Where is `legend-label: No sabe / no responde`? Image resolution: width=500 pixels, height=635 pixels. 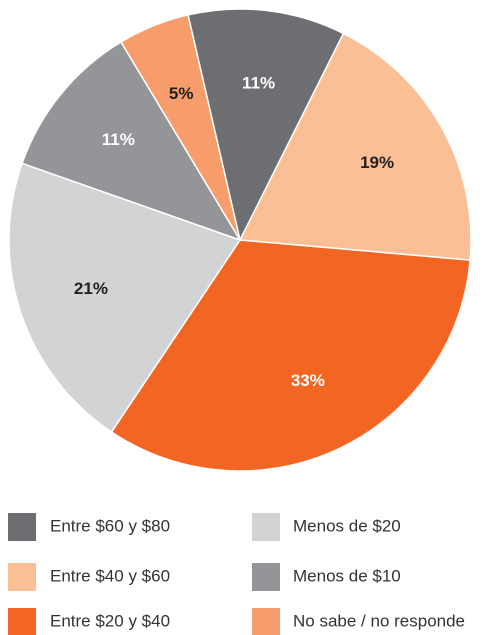 legend-label: No sabe / no responde is located at coordinates (379, 620).